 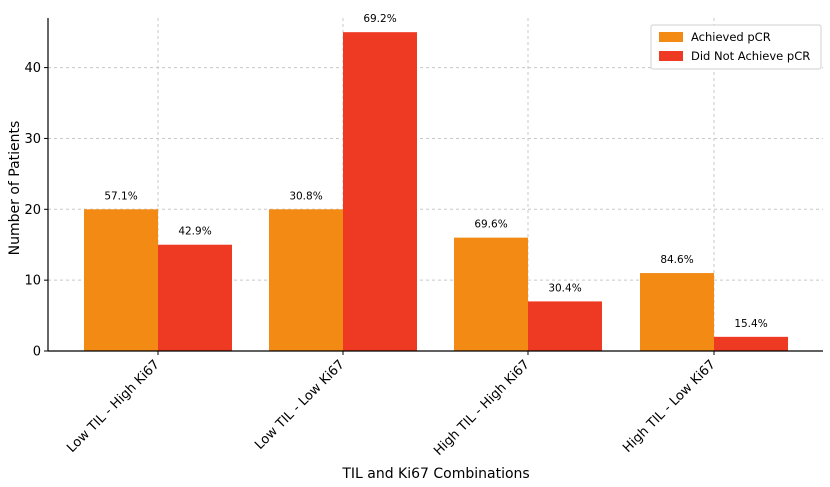 I want to click on y-tick-label: 10, so click(x=32, y=281).